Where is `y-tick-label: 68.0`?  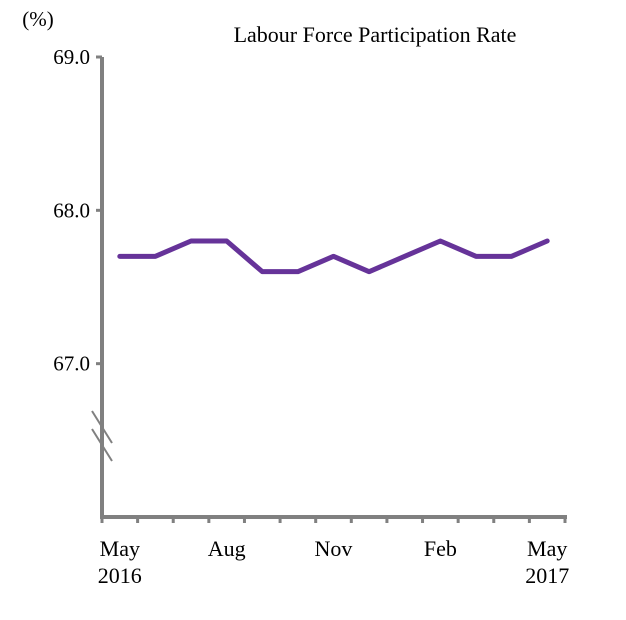 y-tick-label: 68.0 is located at coordinates (71, 210).